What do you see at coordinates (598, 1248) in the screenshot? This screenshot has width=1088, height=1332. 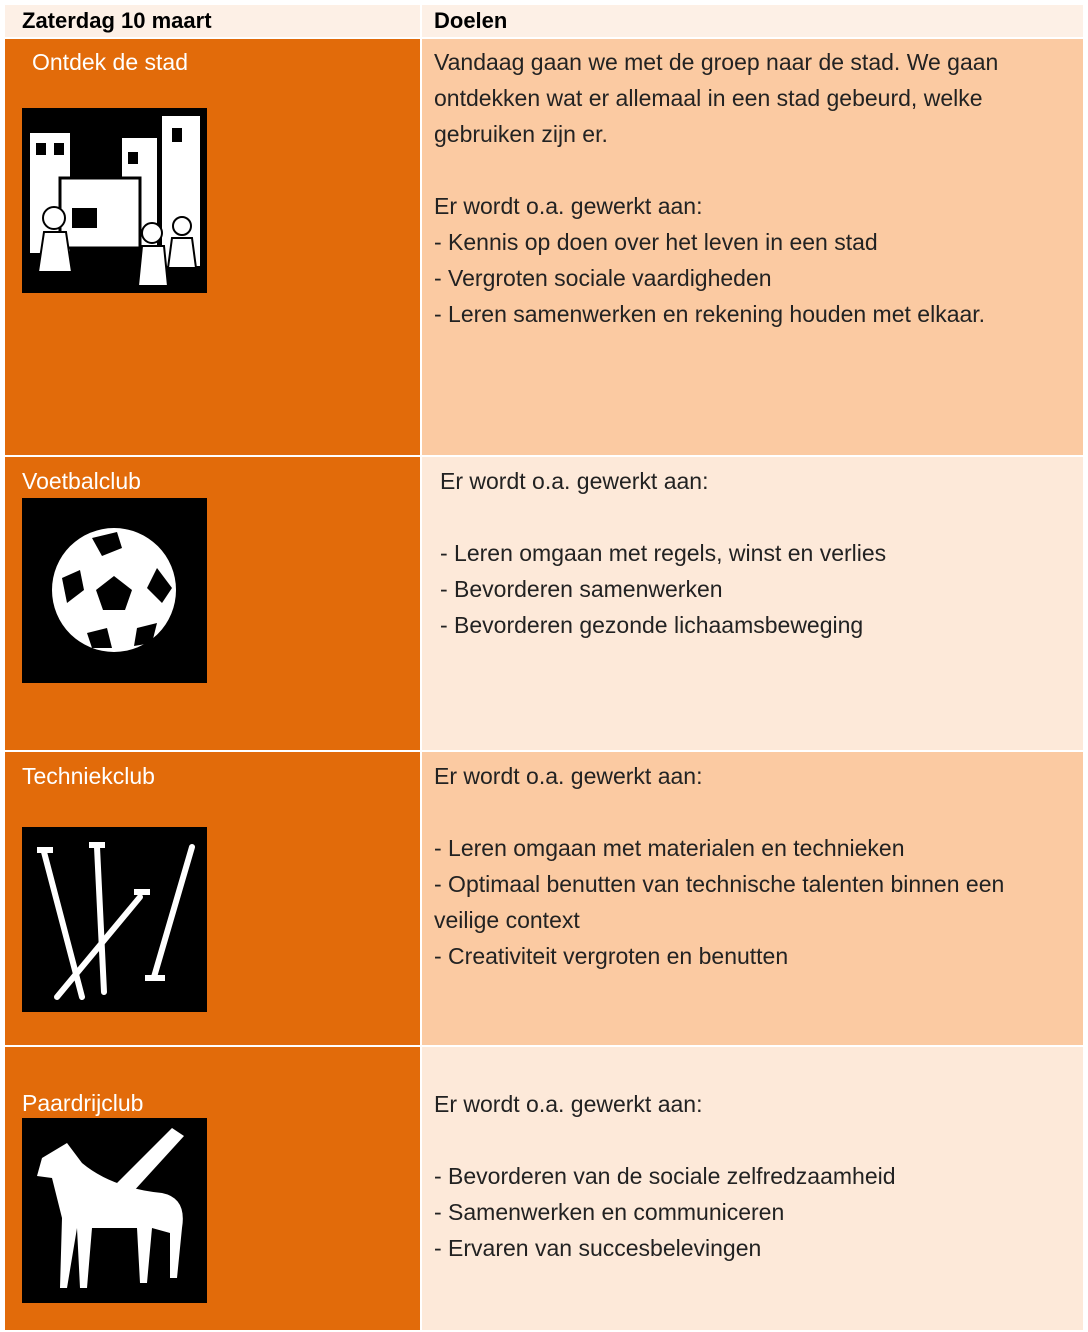 I see `goal-item: - Ervaren van succesbelevingen` at bounding box center [598, 1248].